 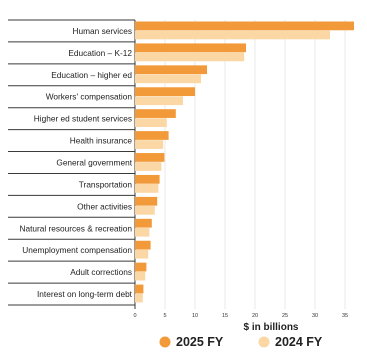 I want to click on category-label: Natural resources & recreation, so click(x=75, y=228).